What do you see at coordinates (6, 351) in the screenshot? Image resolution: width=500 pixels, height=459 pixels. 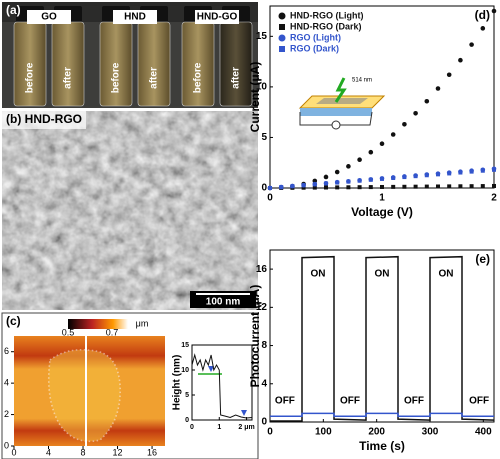 I see `y-tick-label: 6` at bounding box center [6, 351].